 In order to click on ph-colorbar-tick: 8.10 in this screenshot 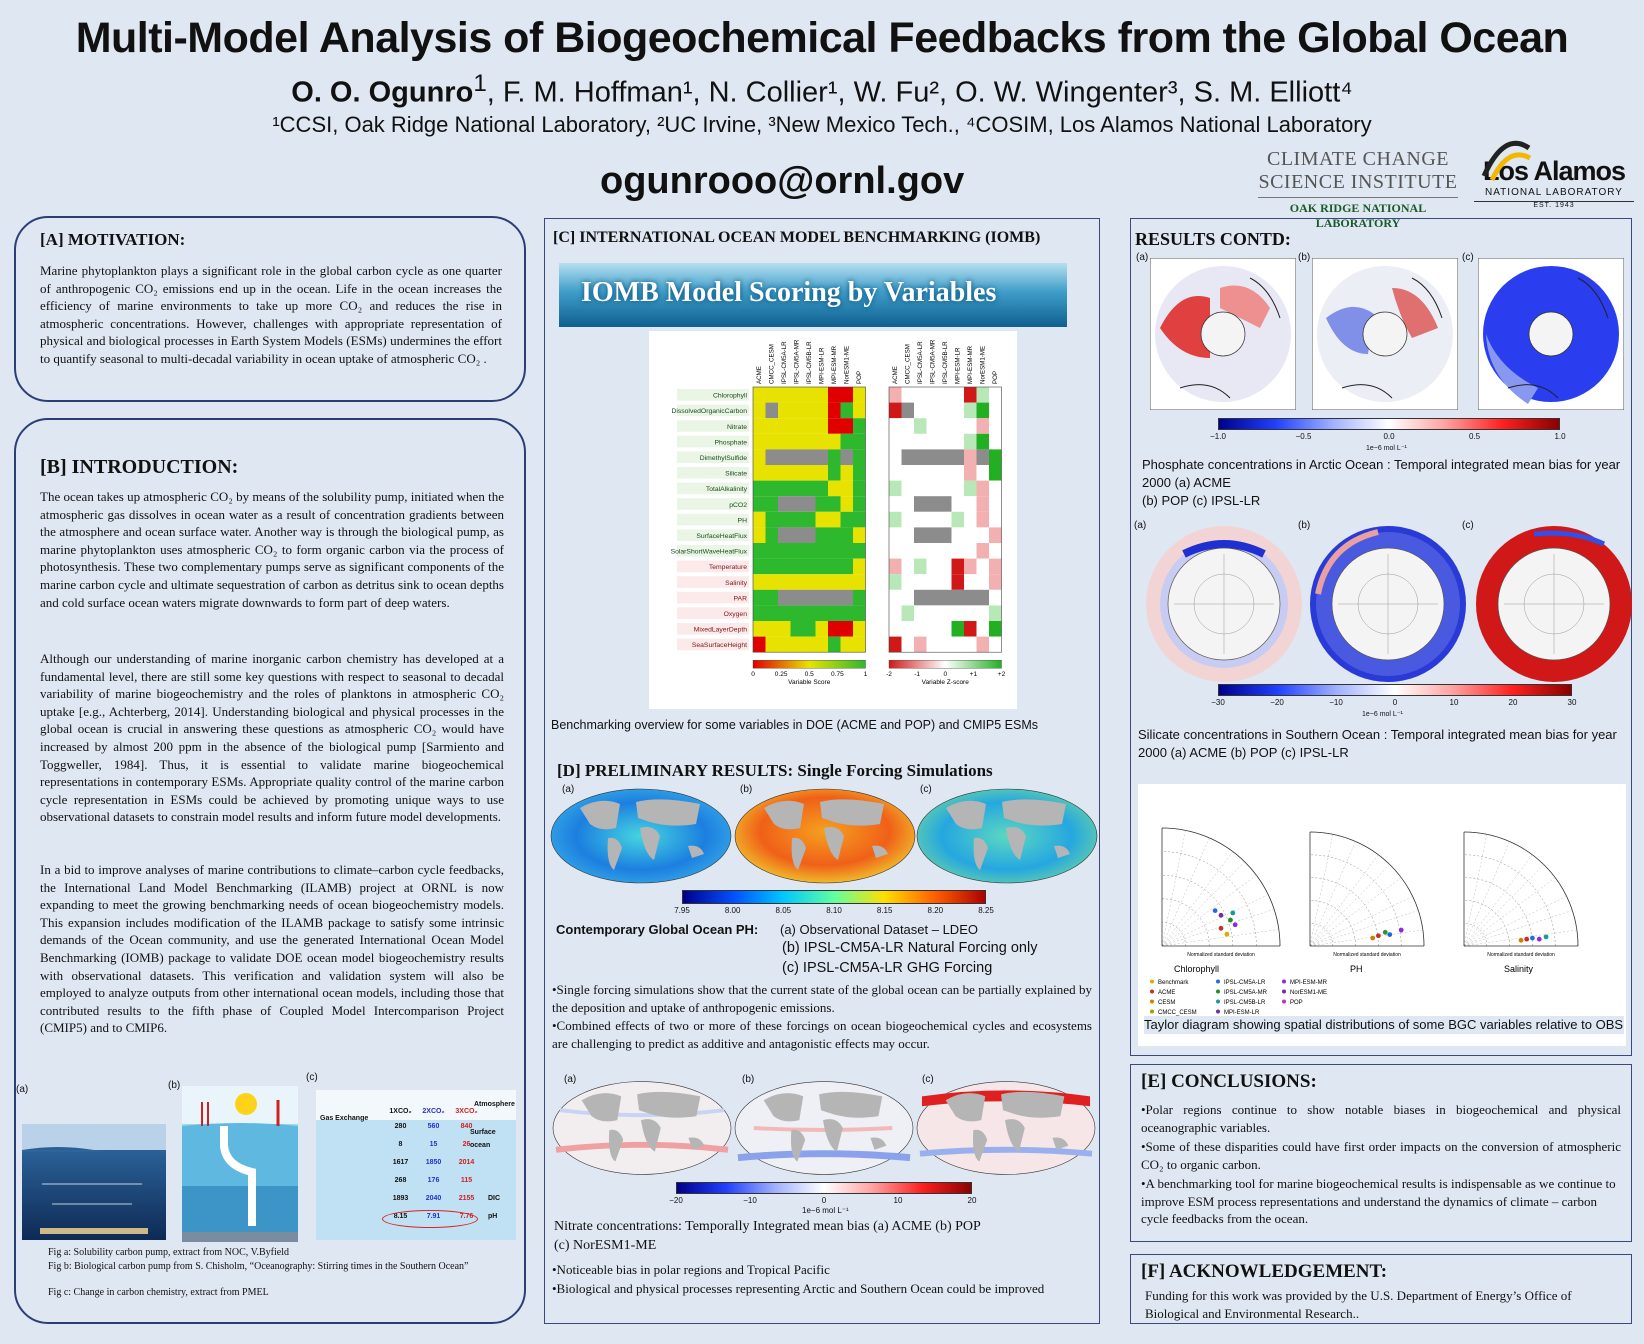, I will do `click(834, 910)`.